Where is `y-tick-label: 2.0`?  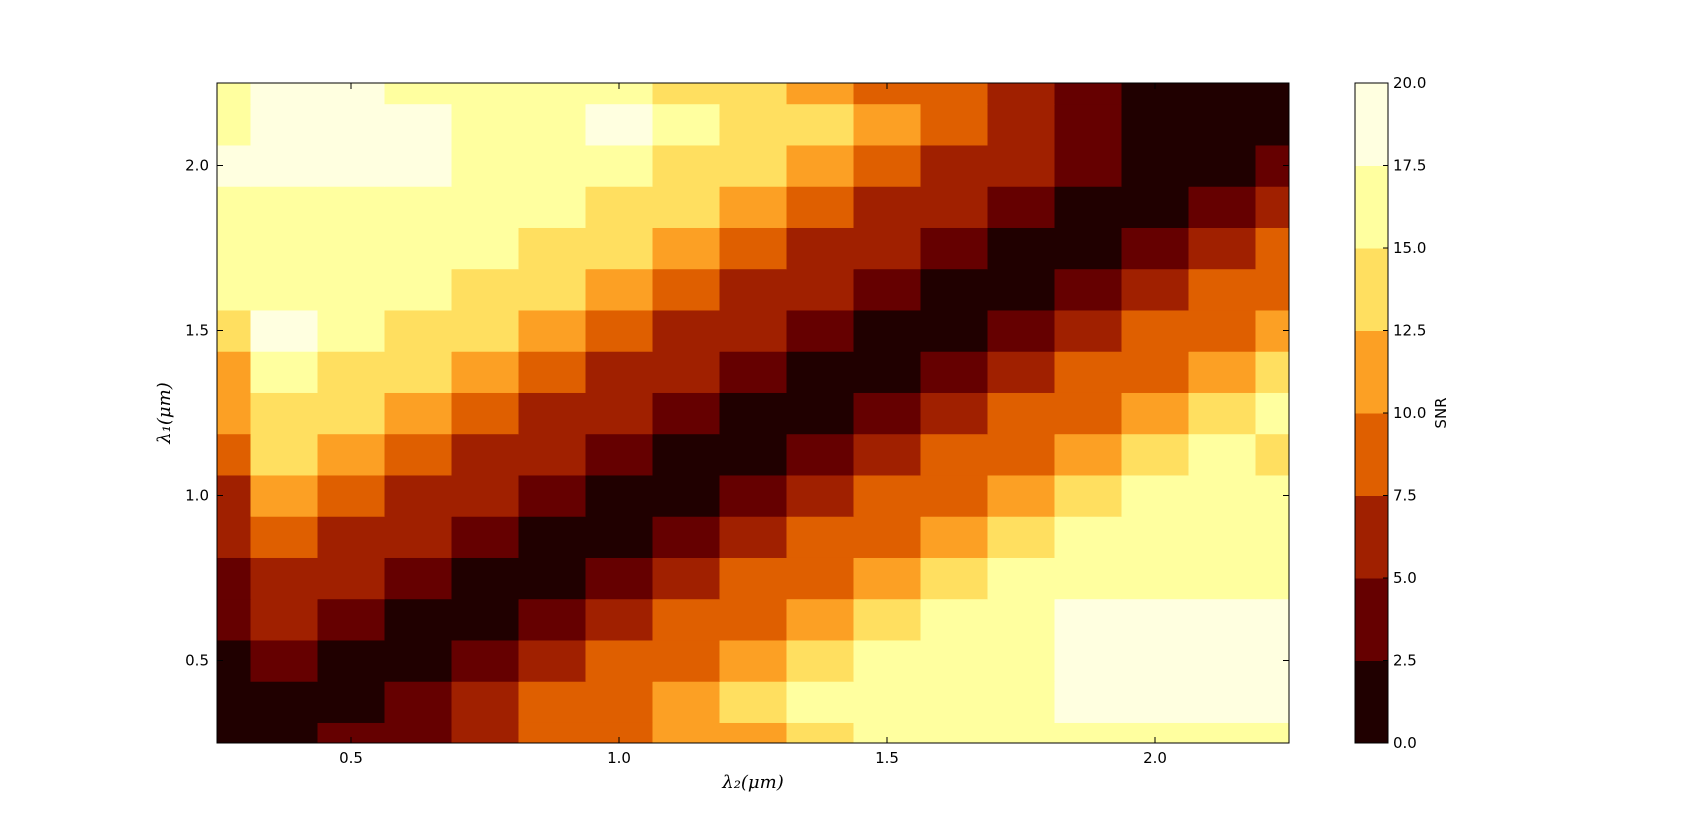
y-tick-label: 2.0 is located at coordinates (197, 166).